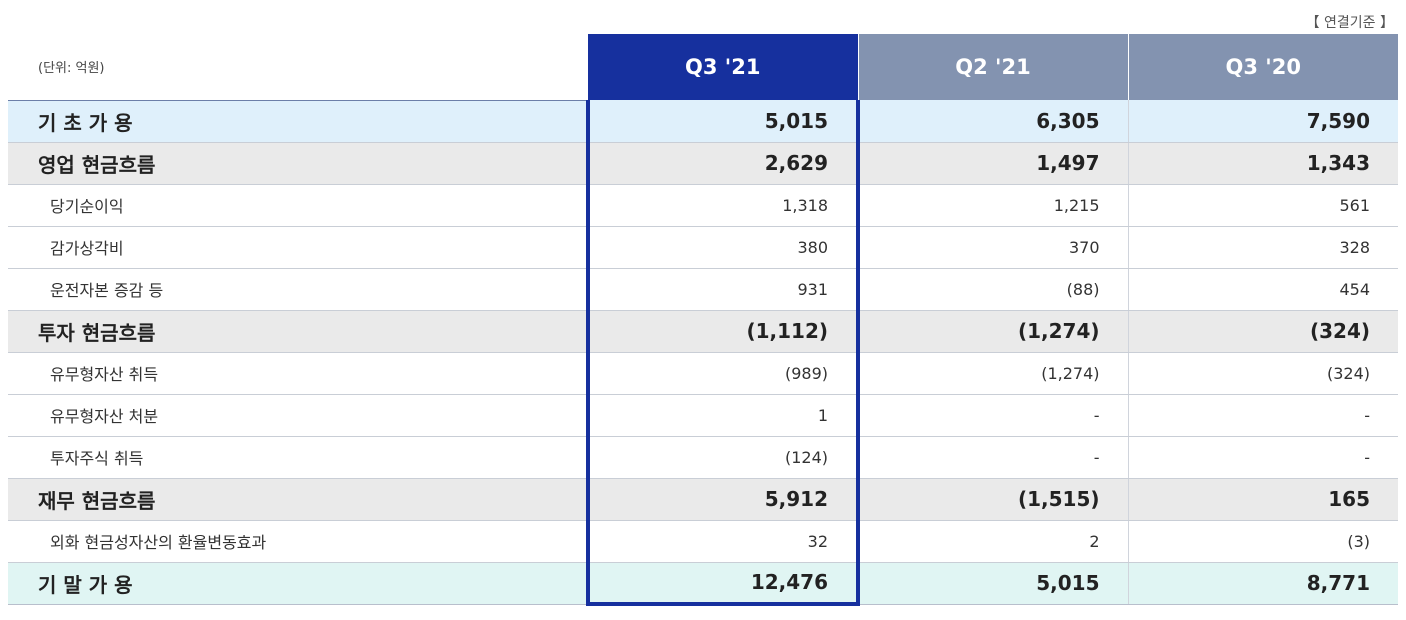 The image size is (1406, 620). Describe the element at coordinates (992, 121) in the screenshot. I see `cell-q2-21: 6,305` at that location.